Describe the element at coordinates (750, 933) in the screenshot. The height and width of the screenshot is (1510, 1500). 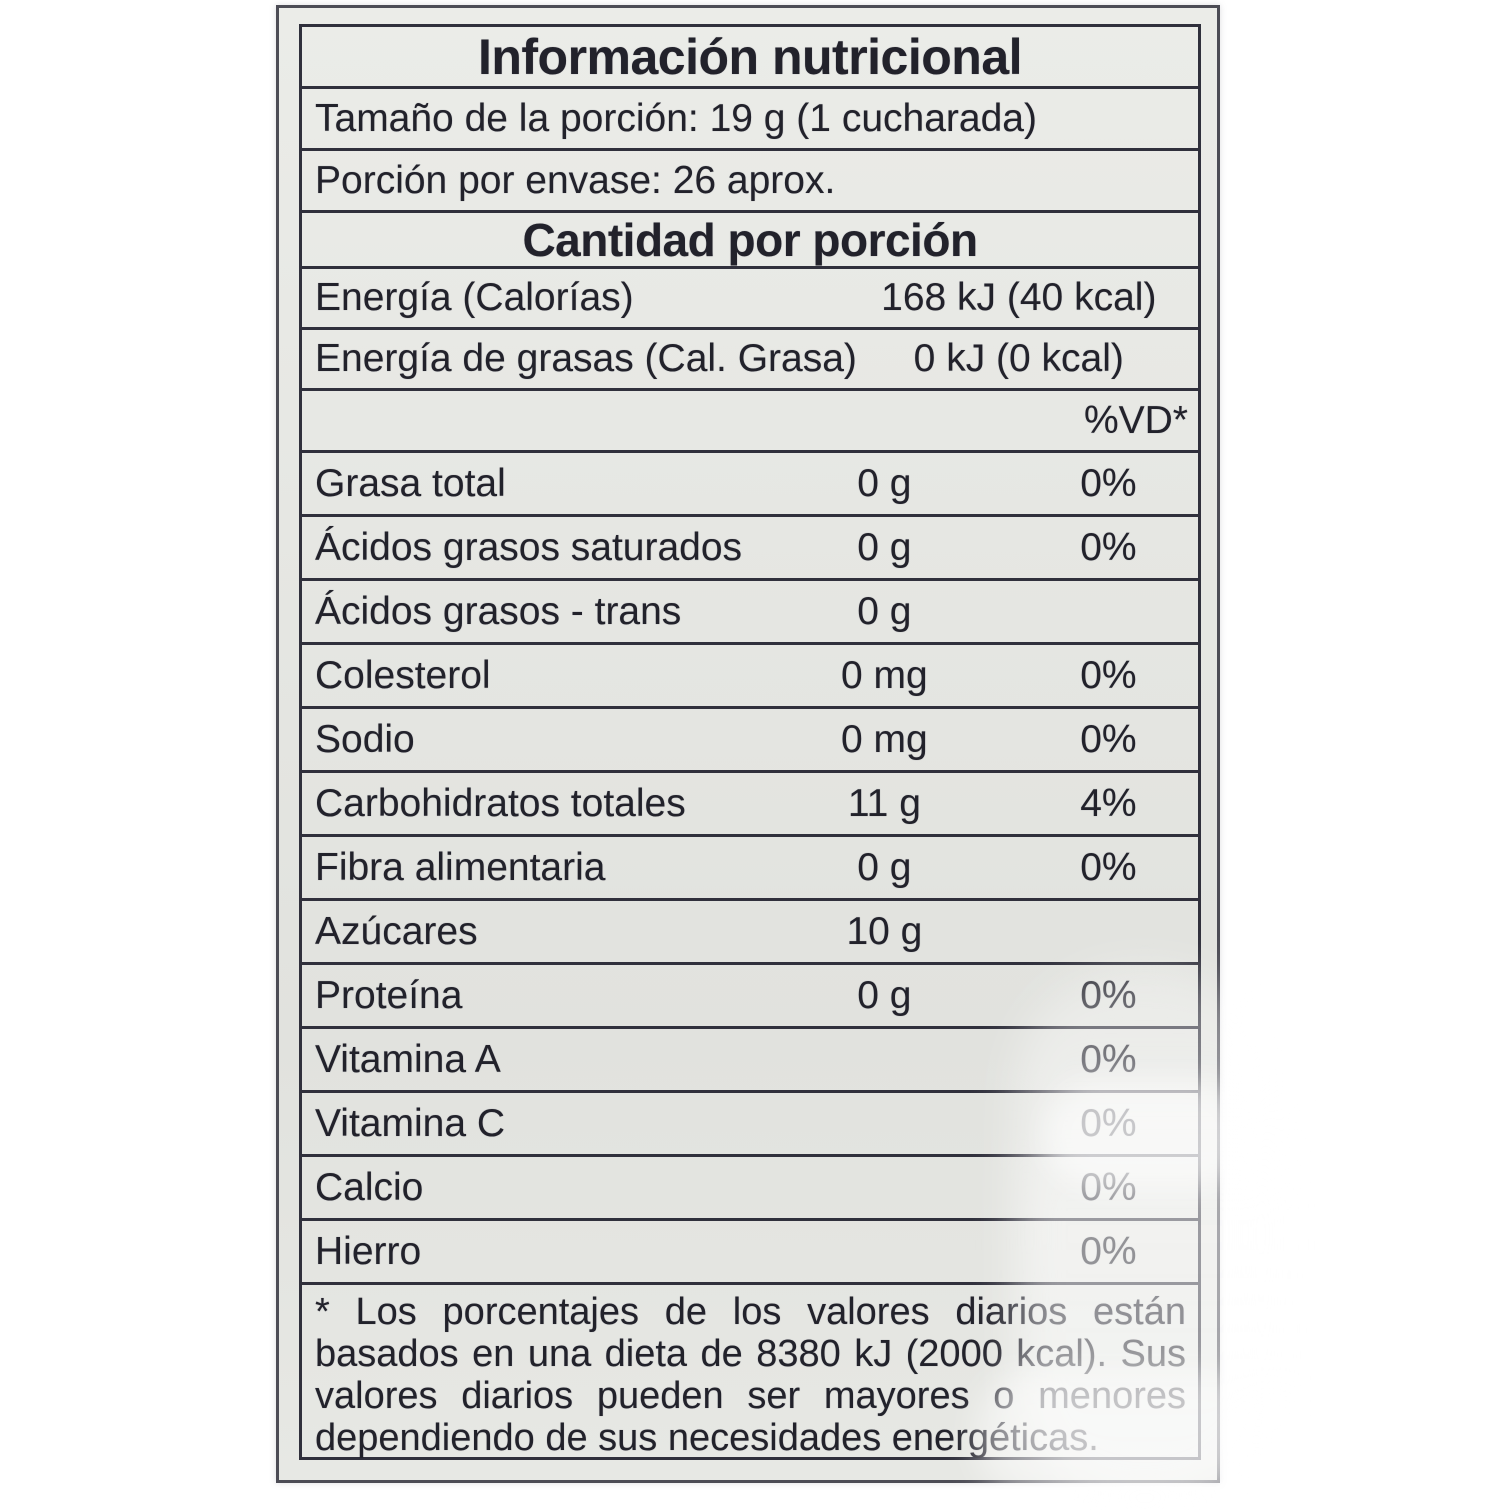
I see `table-row: Azúcares 10 g` at that location.